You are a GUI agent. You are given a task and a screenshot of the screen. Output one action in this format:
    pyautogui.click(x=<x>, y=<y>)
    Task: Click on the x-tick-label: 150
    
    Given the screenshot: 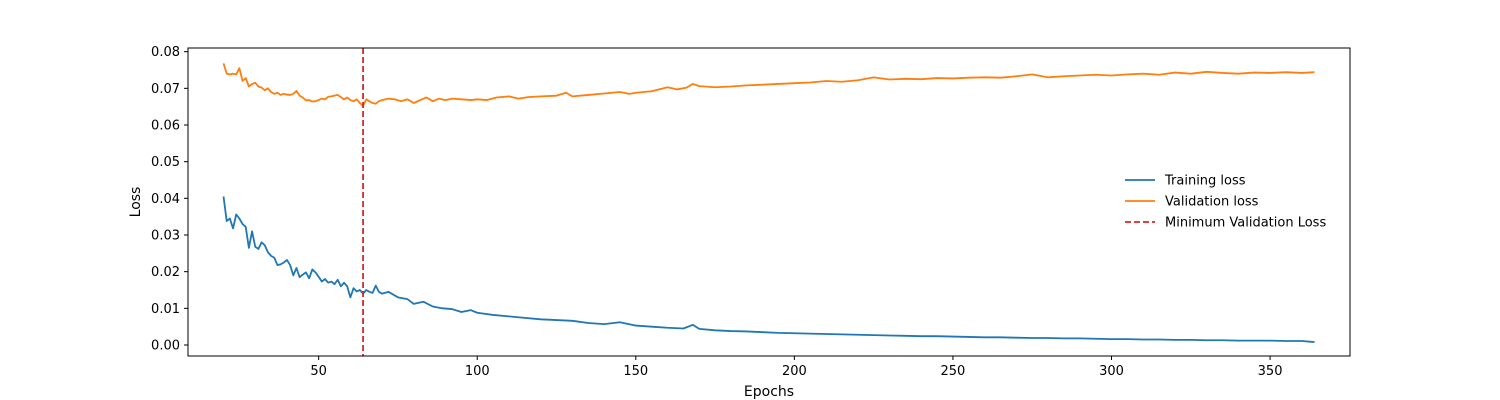 What is the action you would take?
    pyautogui.click(x=635, y=371)
    